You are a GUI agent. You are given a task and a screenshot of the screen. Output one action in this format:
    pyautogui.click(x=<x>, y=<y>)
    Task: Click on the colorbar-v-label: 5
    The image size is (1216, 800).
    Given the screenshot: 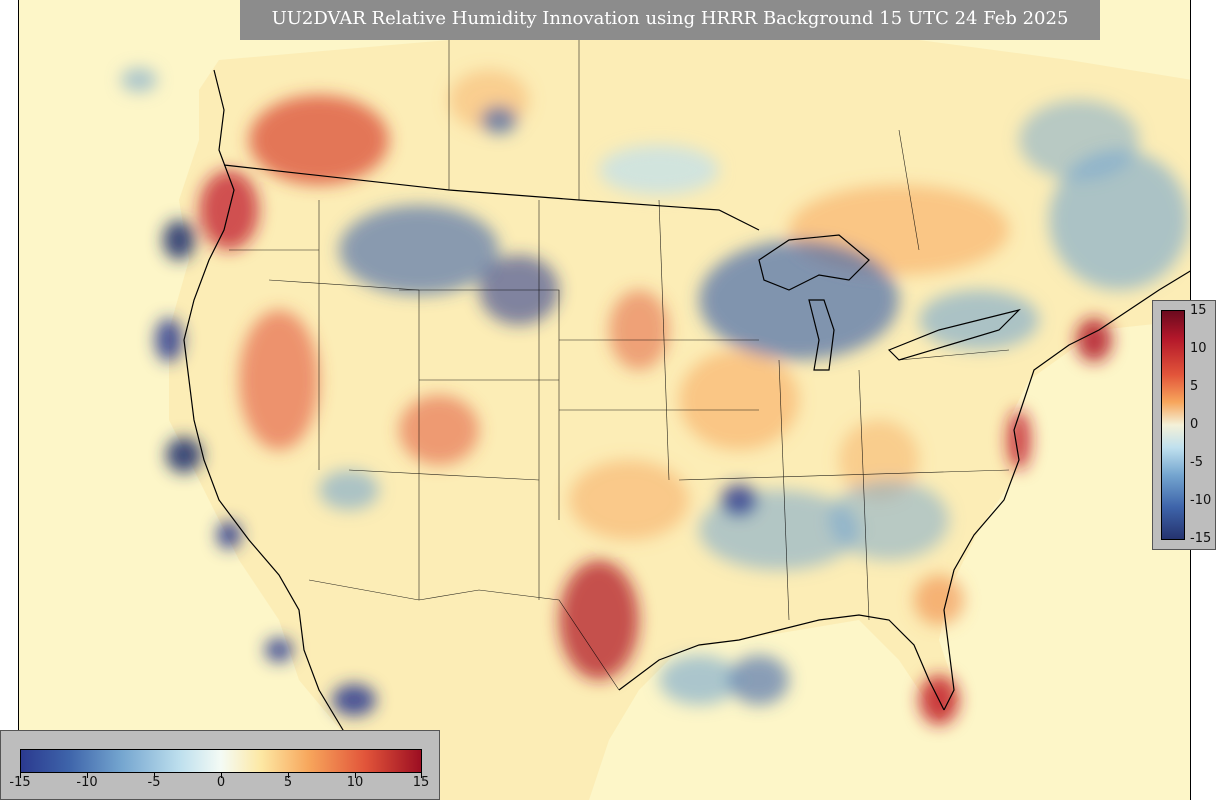 What is the action you would take?
    pyautogui.click(x=1194, y=386)
    